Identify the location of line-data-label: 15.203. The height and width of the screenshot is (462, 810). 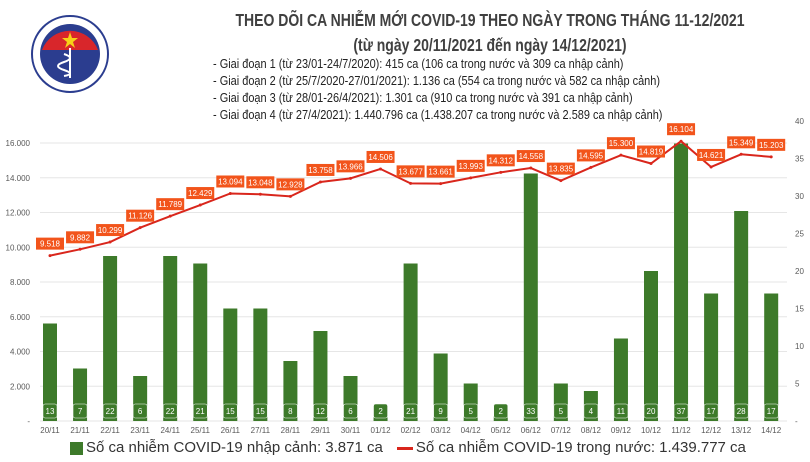
(771, 145).